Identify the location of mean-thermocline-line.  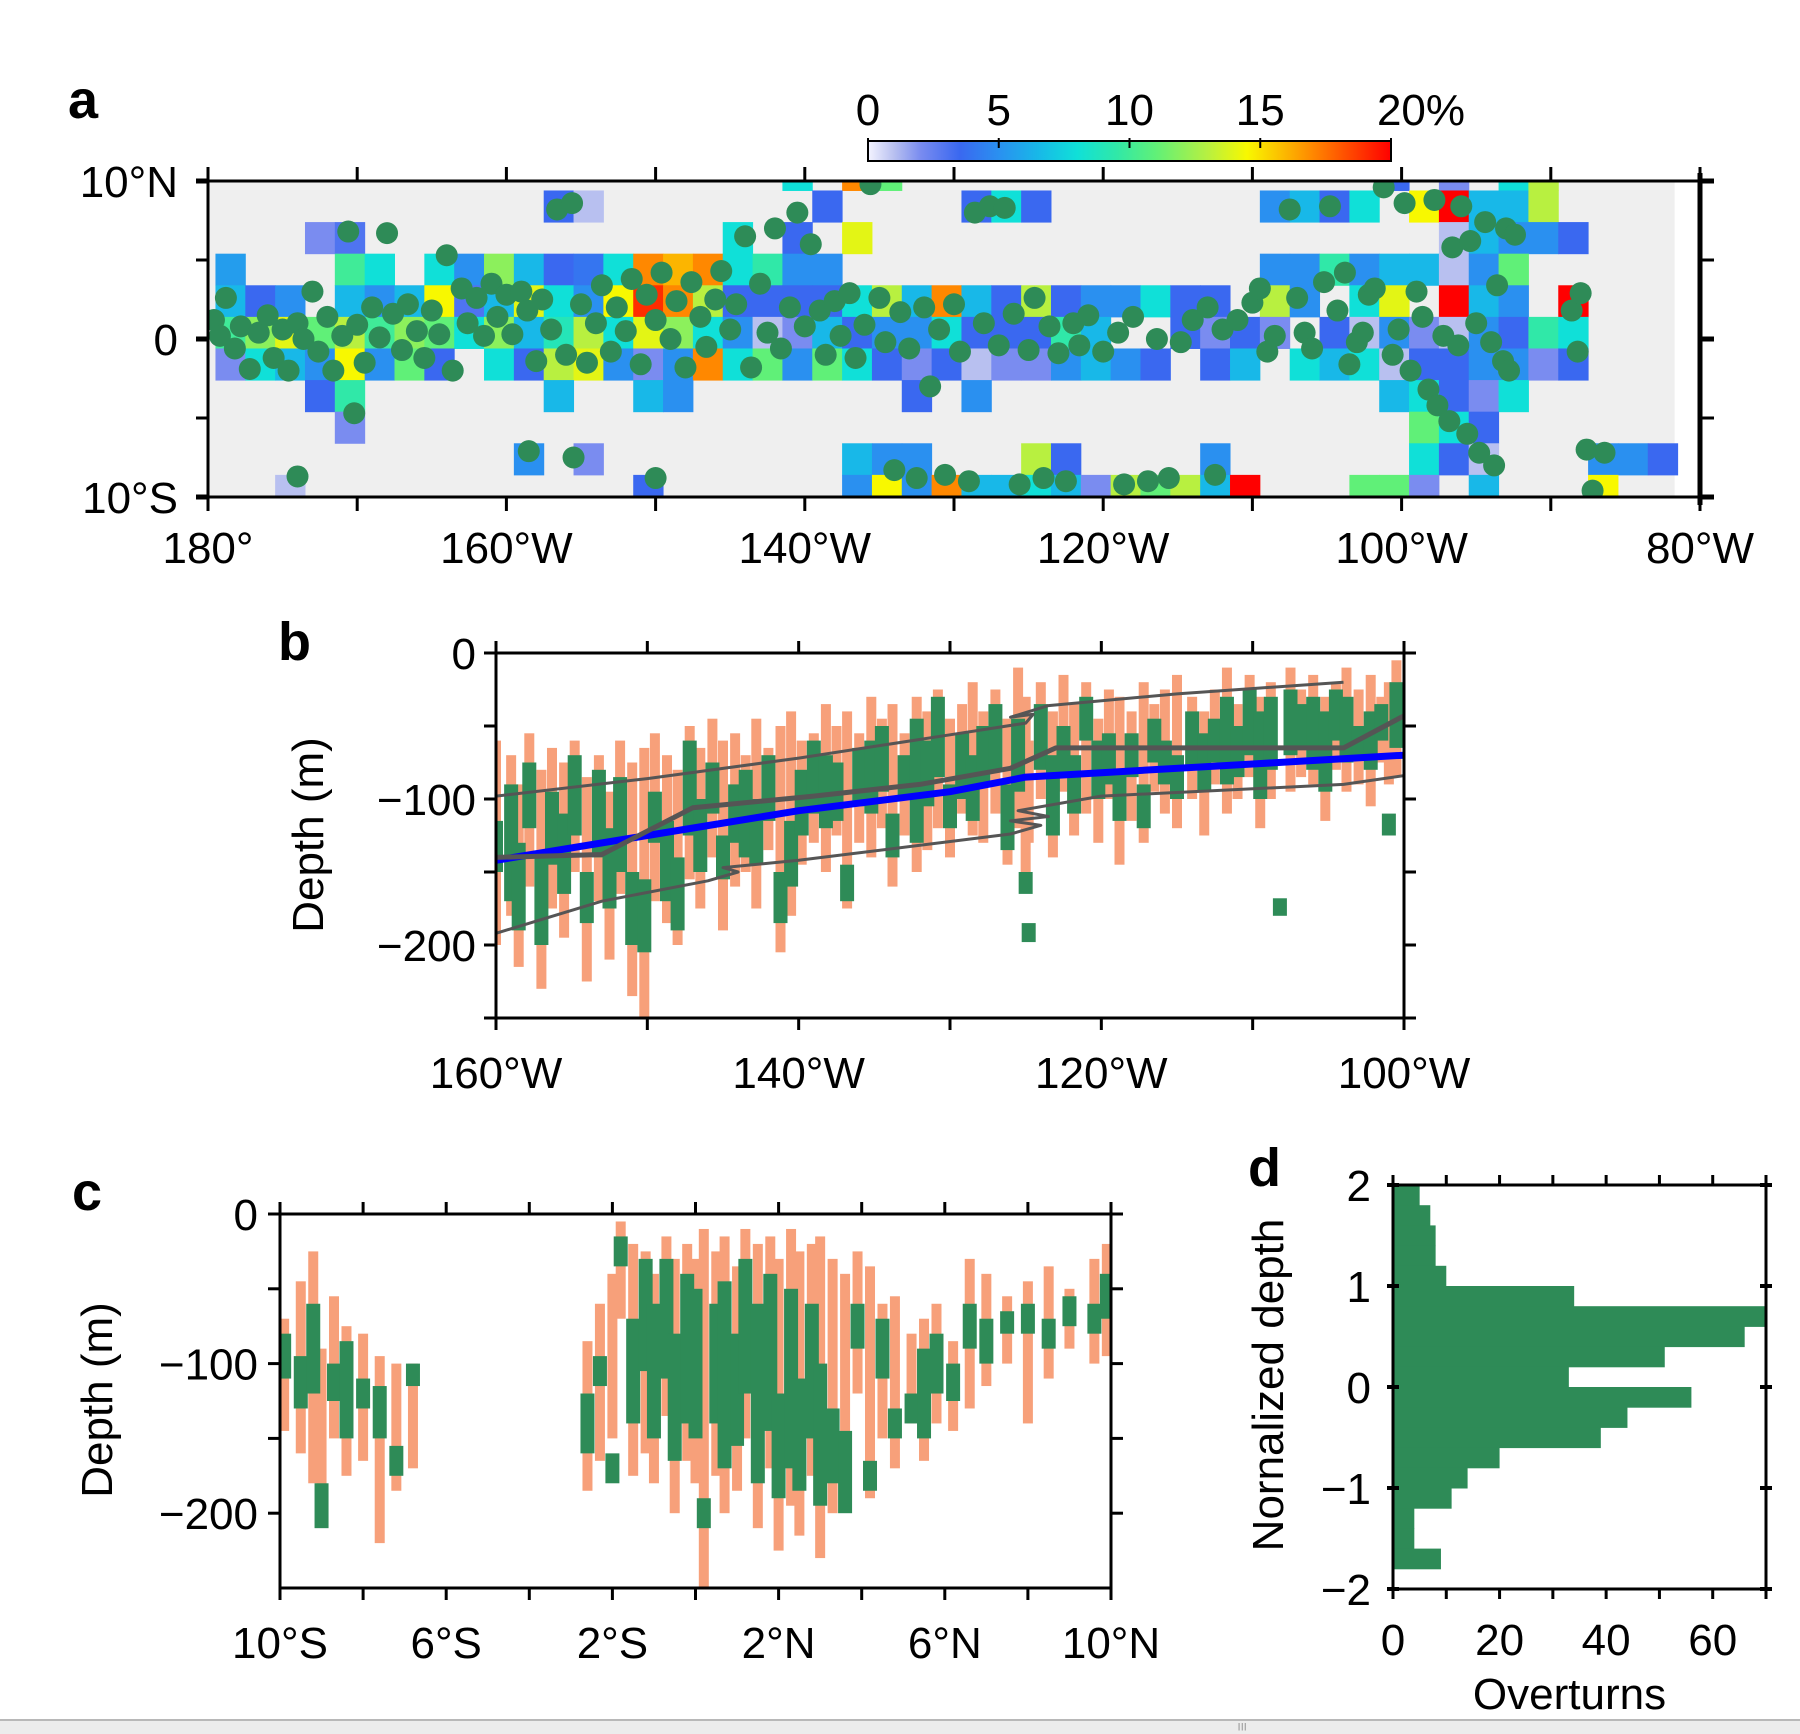
(950, 807).